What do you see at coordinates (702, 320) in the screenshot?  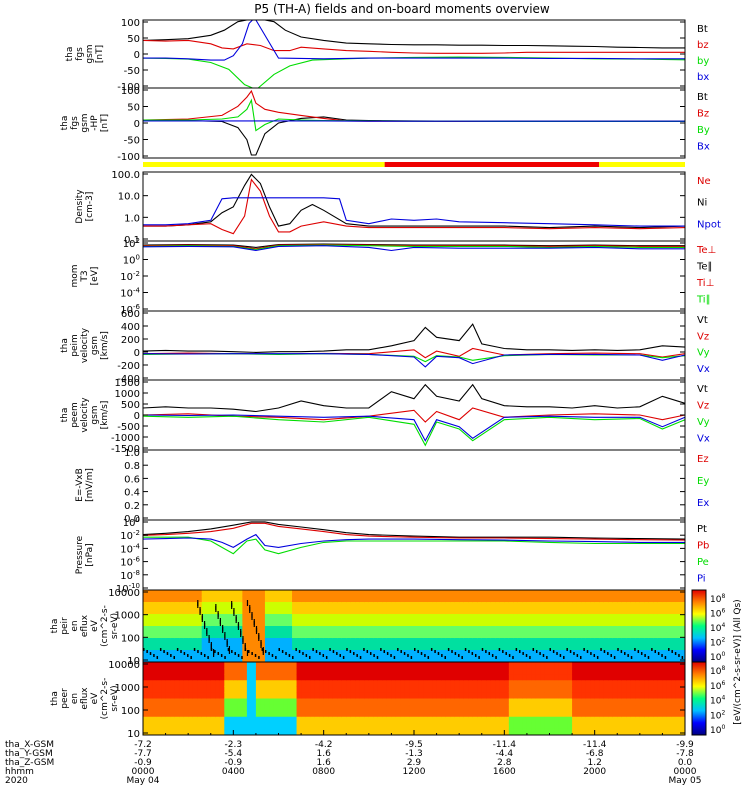 I see `legend-entry: Vt` at bounding box center [702, 320].